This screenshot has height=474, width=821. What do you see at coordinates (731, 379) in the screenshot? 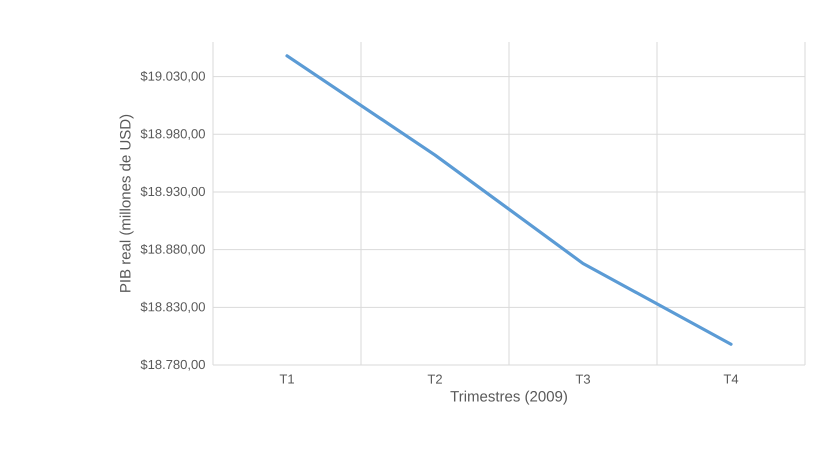
I see `x-tick-label: T4` at bounding box center [731, 379].